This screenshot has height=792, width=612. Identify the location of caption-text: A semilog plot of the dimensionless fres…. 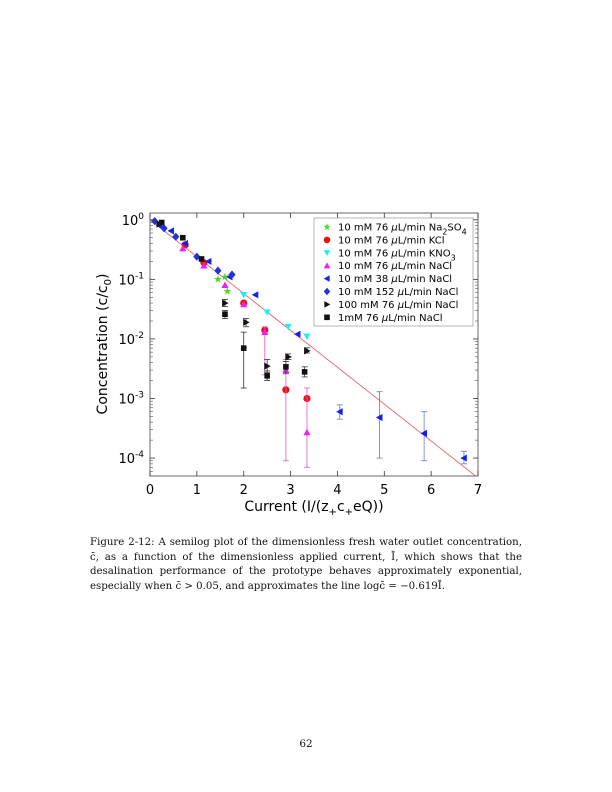
(306, 564).